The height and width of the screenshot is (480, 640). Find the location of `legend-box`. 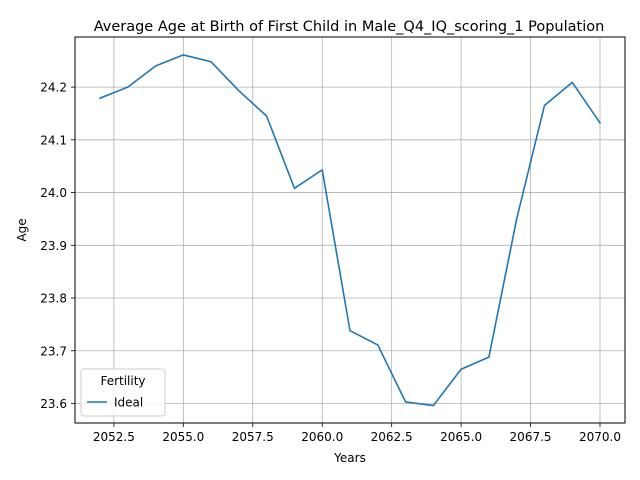

legend-box is located at coordinates (123, 392).